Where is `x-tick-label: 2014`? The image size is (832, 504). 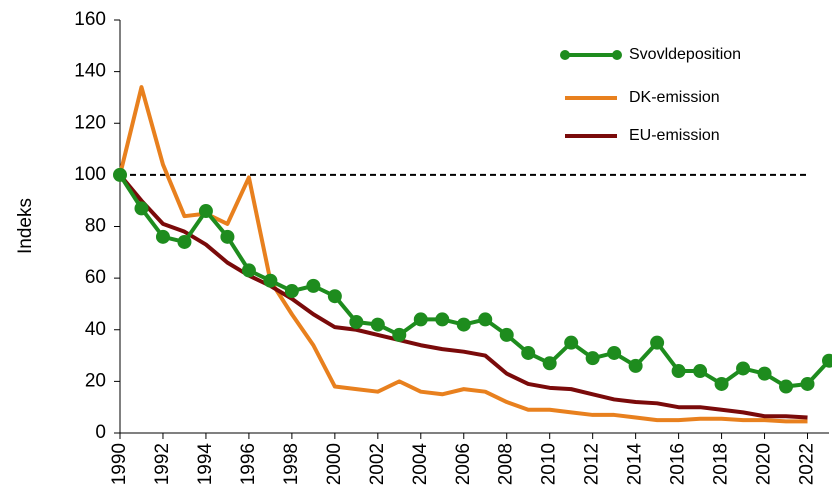 x-tick-label: 2014 is located at coordinates (635, 464).